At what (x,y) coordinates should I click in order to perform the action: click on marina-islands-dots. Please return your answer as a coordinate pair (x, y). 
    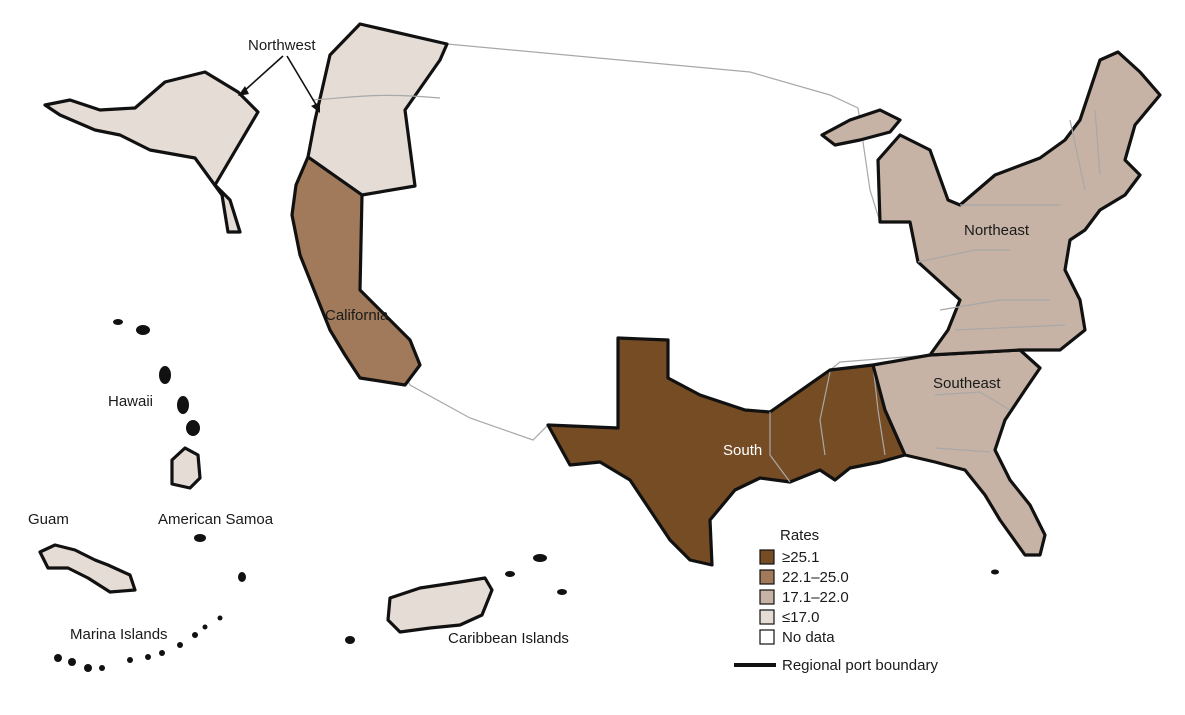
    Looking at the image, I should click on (138, 643).